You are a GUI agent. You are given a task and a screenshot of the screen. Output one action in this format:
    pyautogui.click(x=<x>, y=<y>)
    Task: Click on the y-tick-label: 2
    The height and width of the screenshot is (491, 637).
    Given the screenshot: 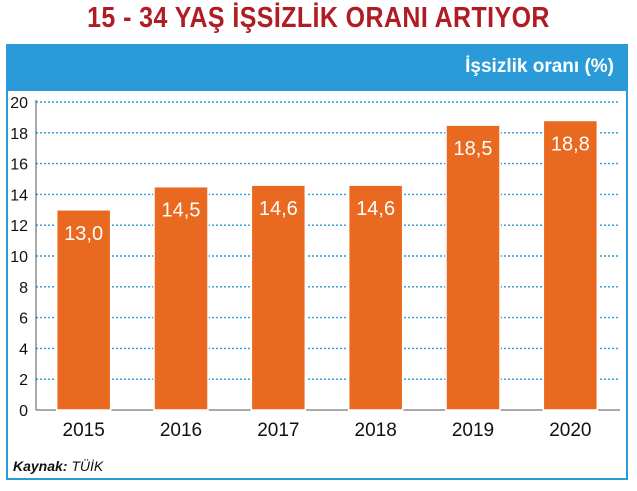 What is the action you would take?
    pyautogui.click(x=23, y=380)
    